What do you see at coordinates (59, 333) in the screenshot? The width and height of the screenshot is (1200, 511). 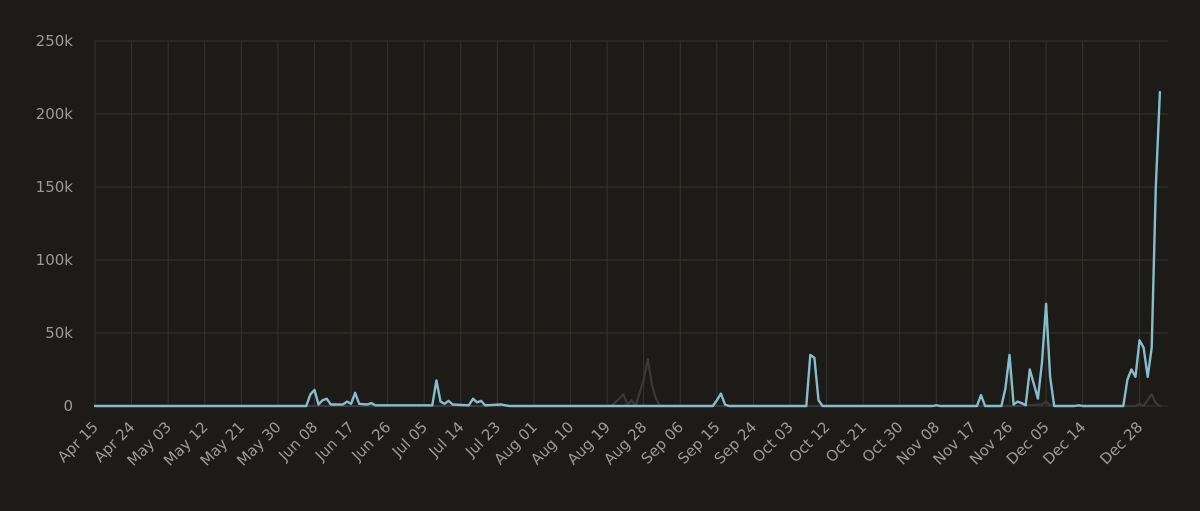 I see `y-tick-label: 50k` at bounding box center [59, 333].